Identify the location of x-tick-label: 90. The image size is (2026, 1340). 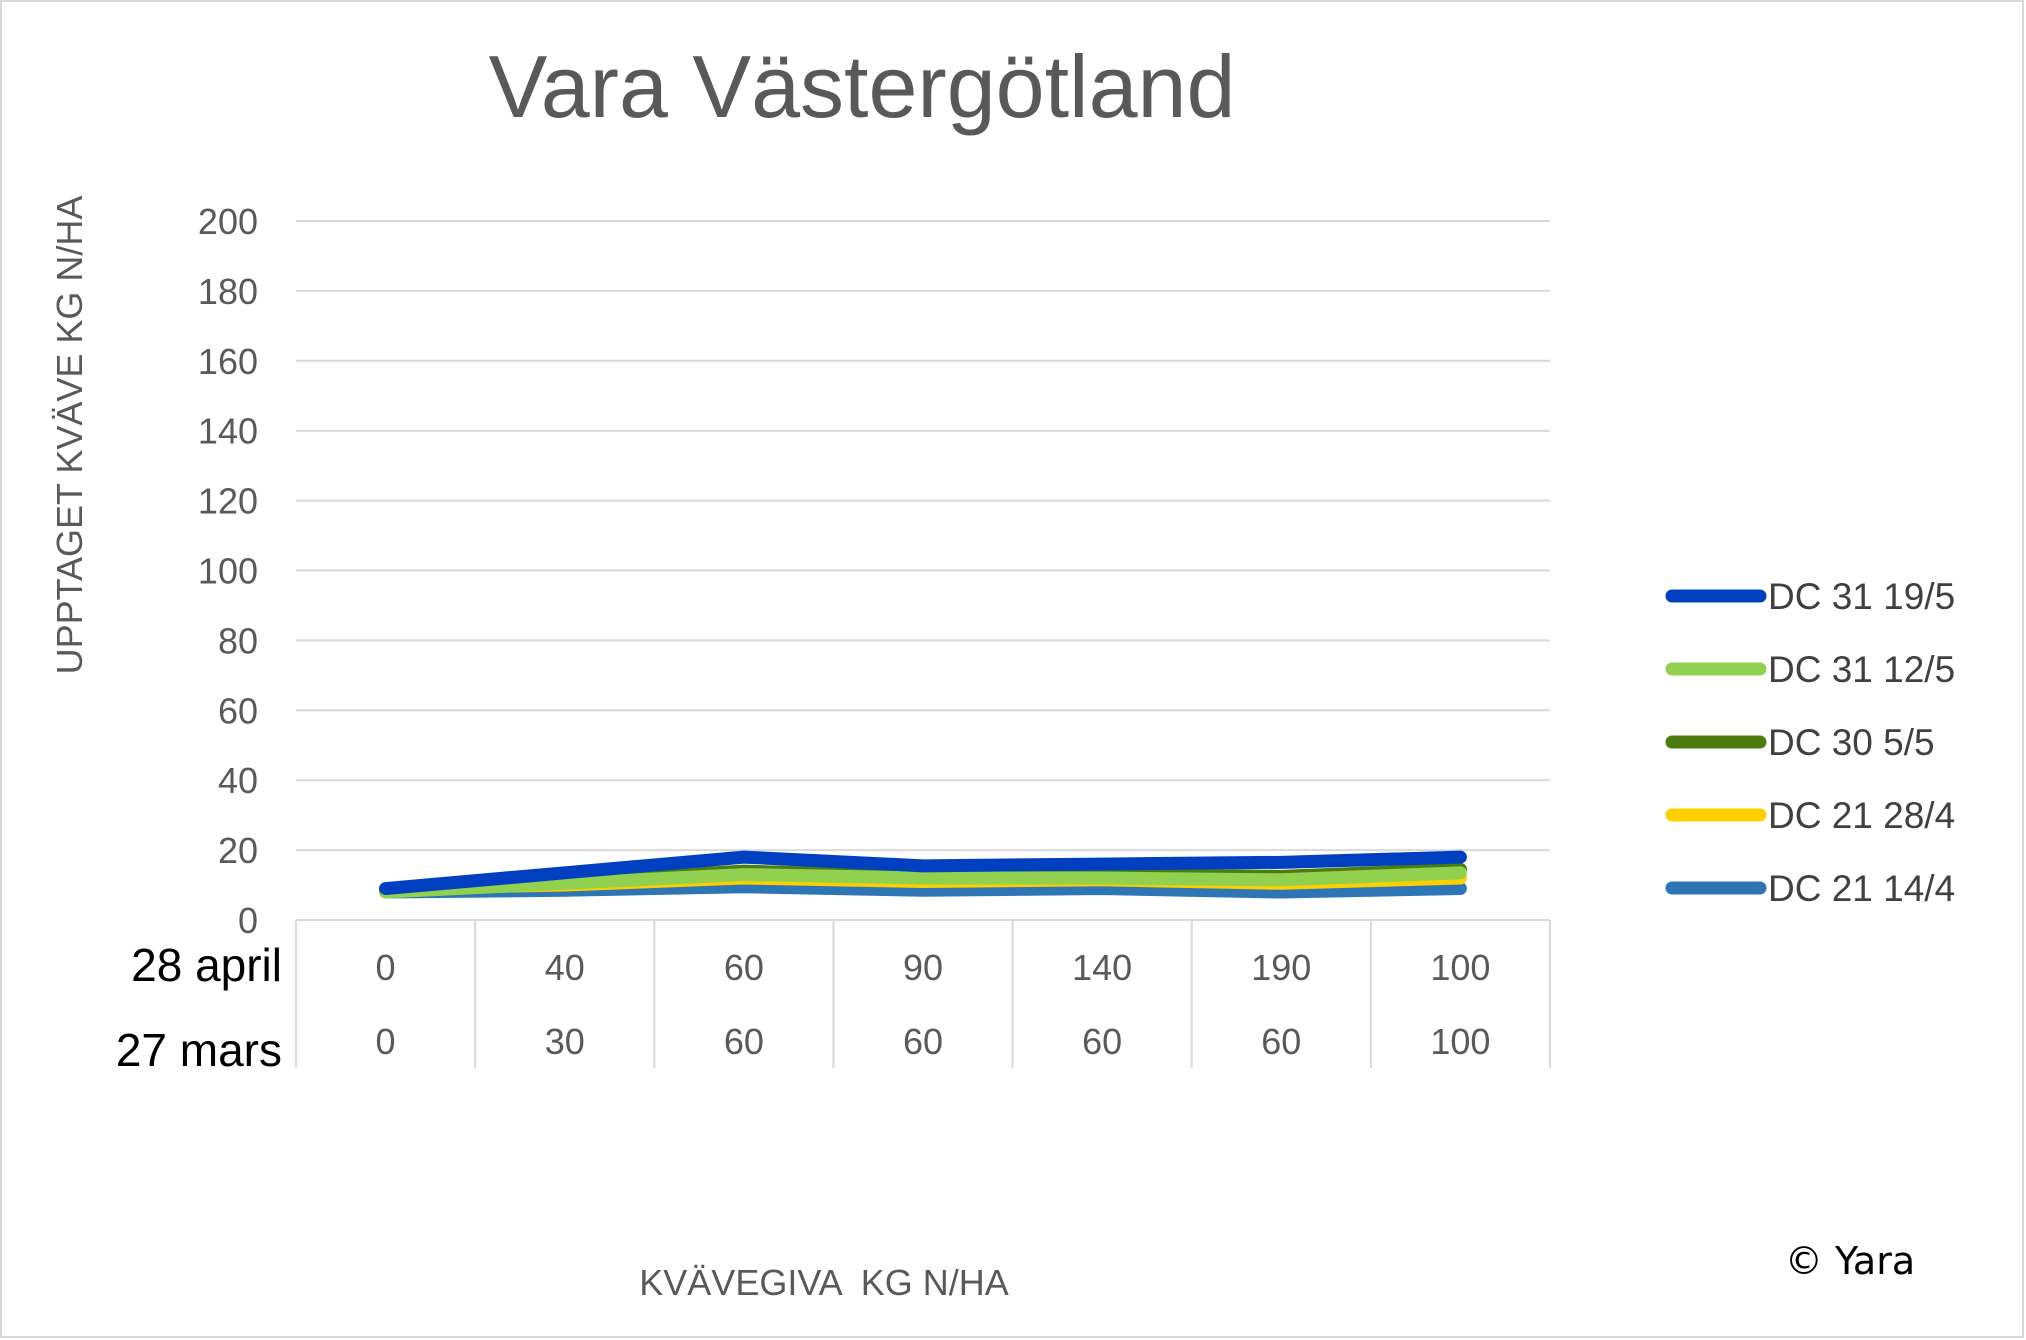
(923, 967).